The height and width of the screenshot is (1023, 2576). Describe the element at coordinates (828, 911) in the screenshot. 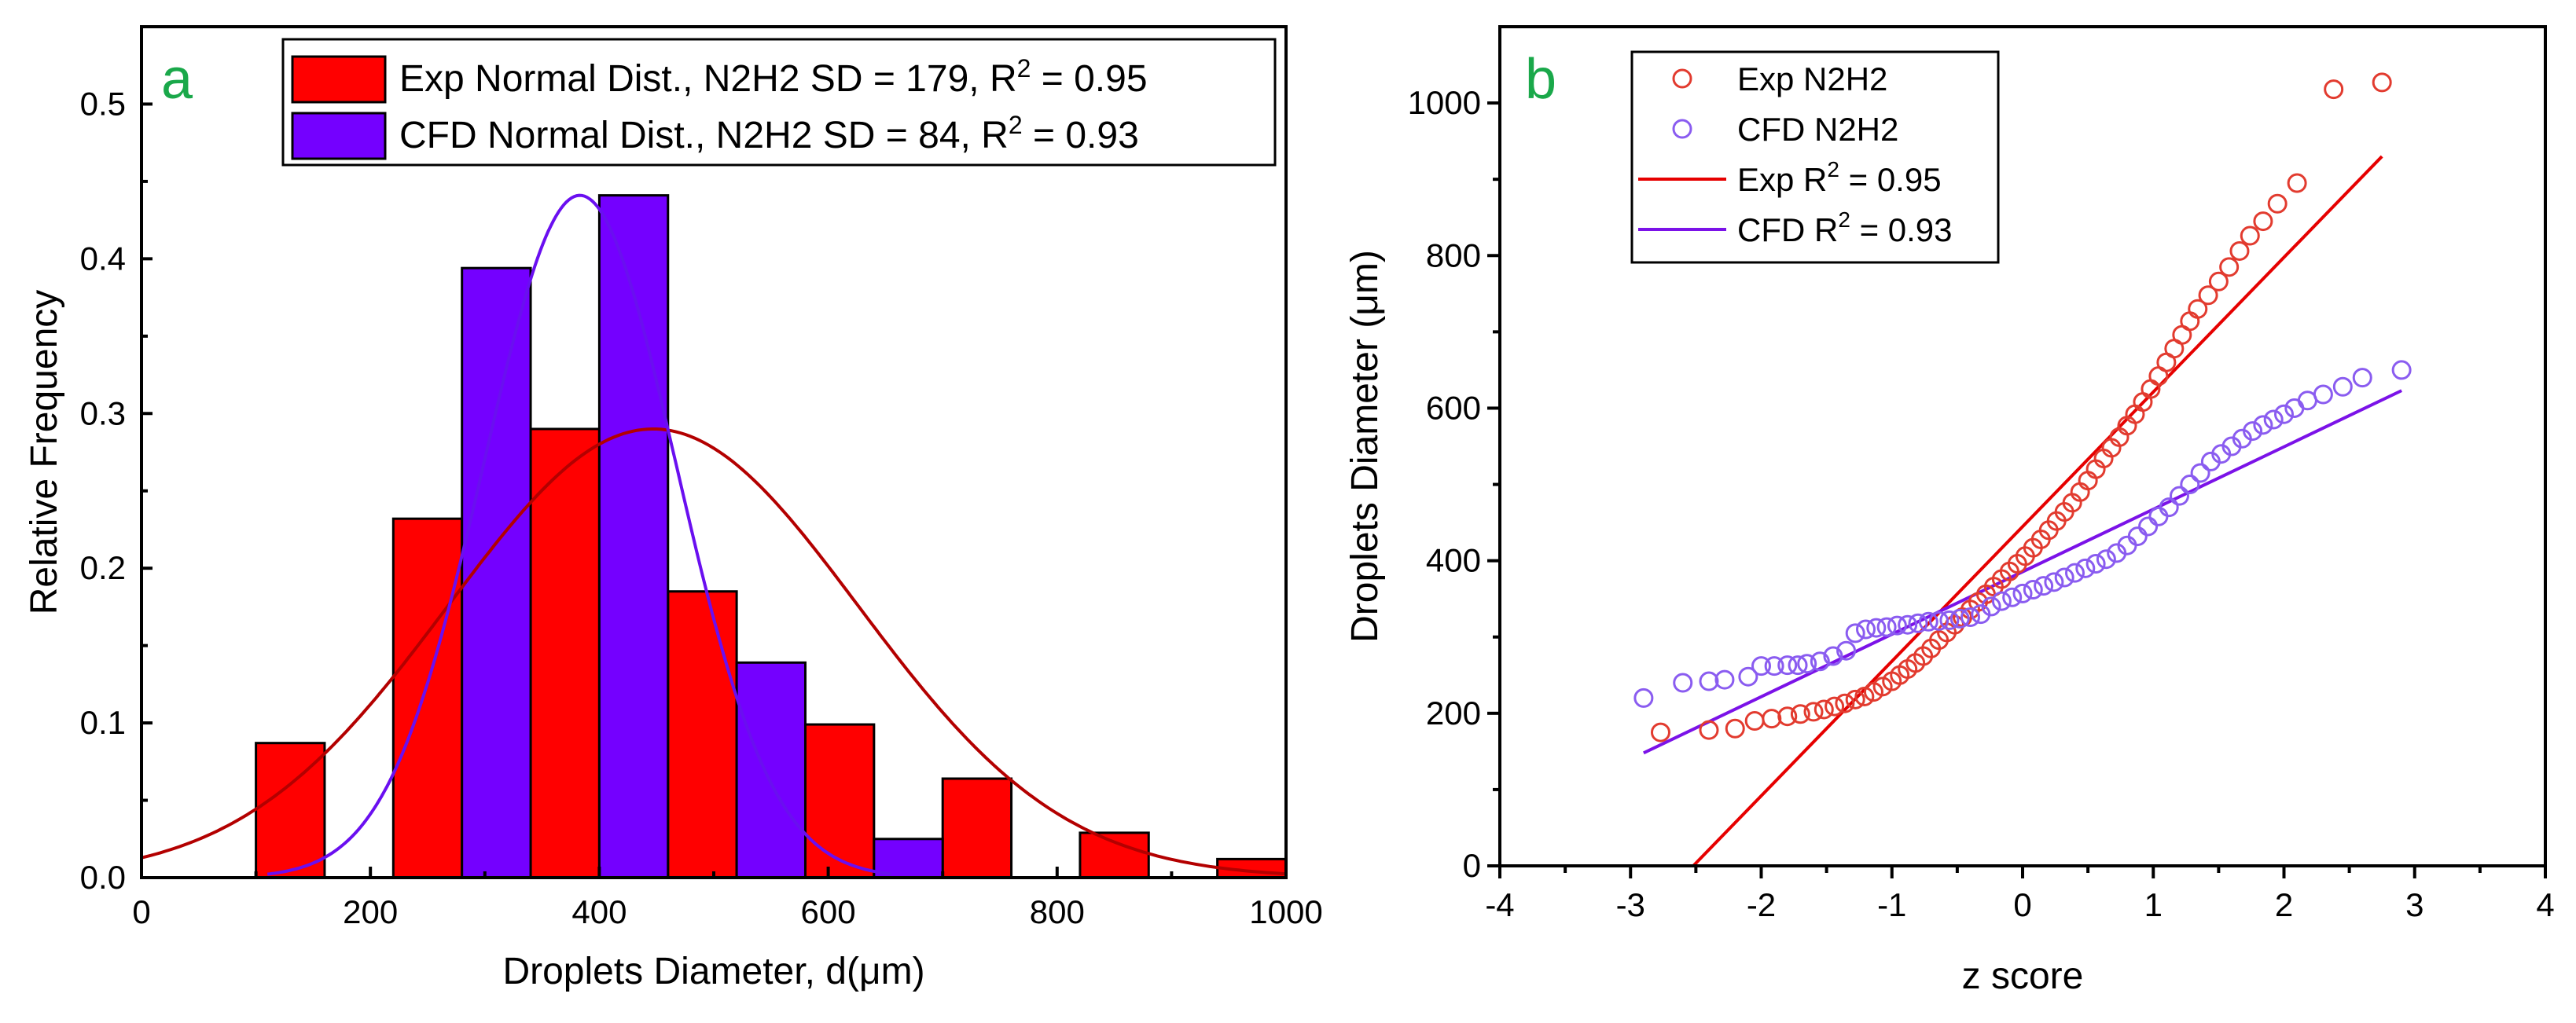

I see `x-tick-label: 600` at that location.